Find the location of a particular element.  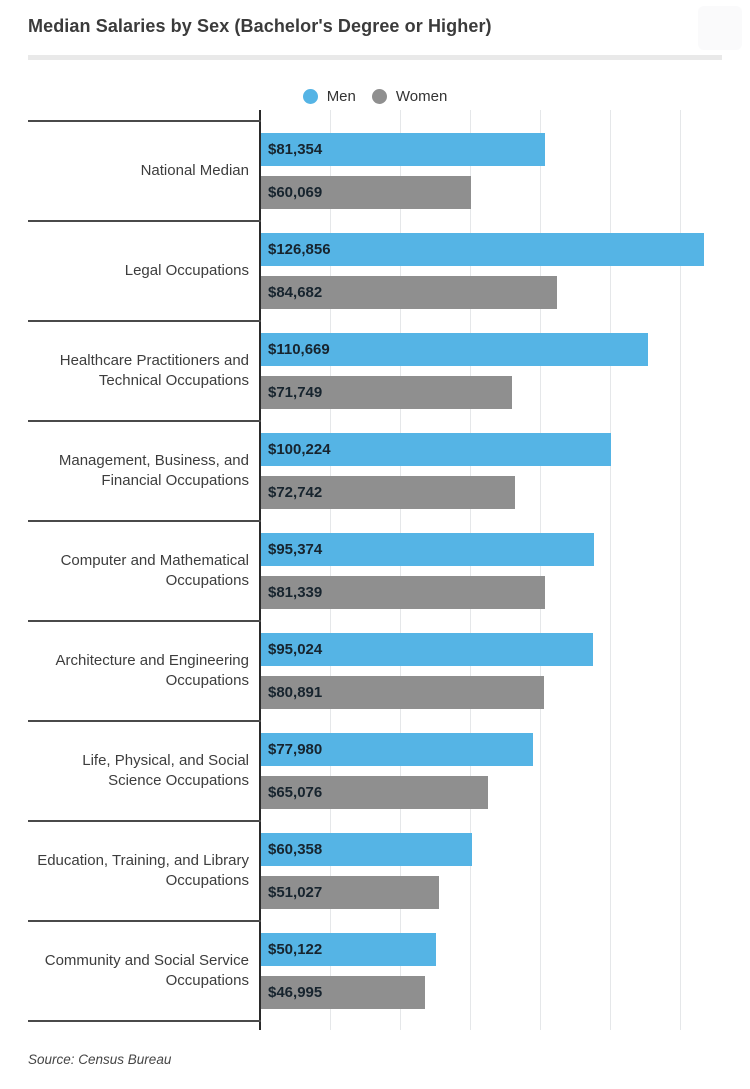

women-bar-value: $80,891 is located at coordinates (295, 692).